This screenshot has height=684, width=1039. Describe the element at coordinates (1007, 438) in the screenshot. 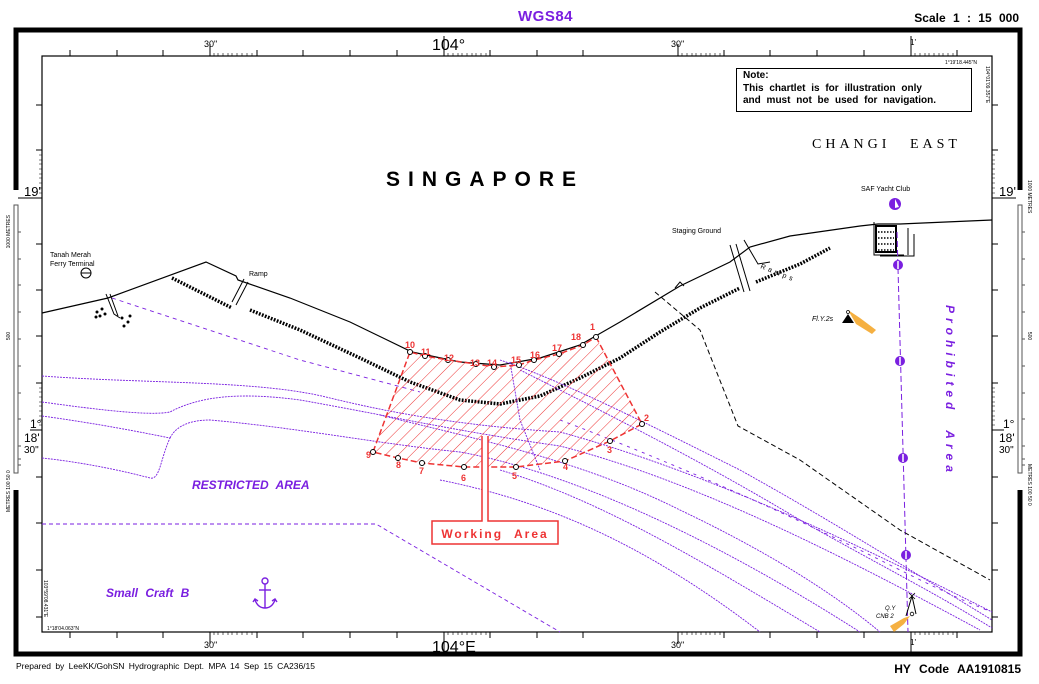

I see `right-label-18: 18'` at that location.